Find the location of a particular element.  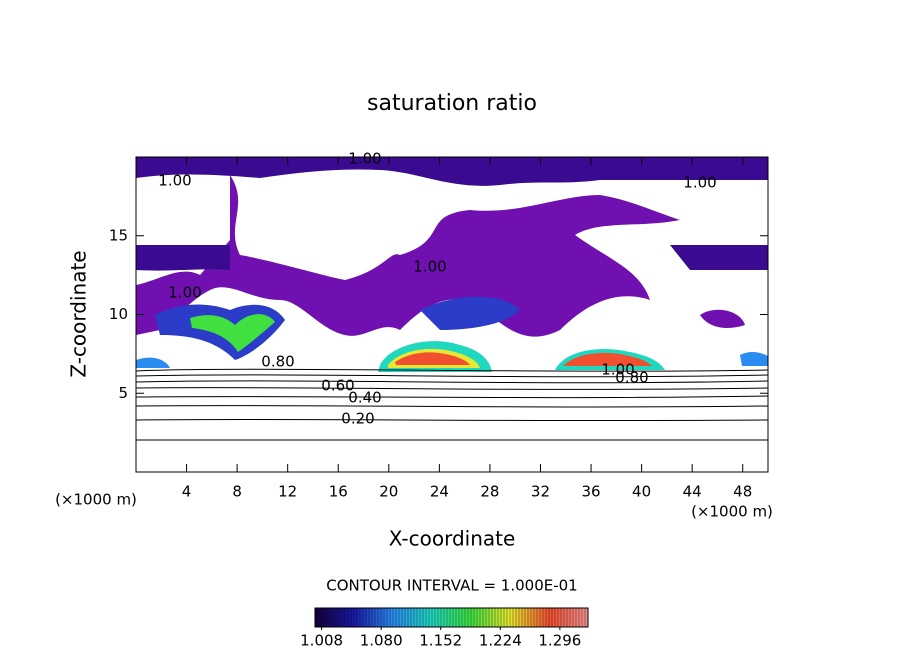

colorbar-tick-label: 1.080 is located at coordinates (381, 641).